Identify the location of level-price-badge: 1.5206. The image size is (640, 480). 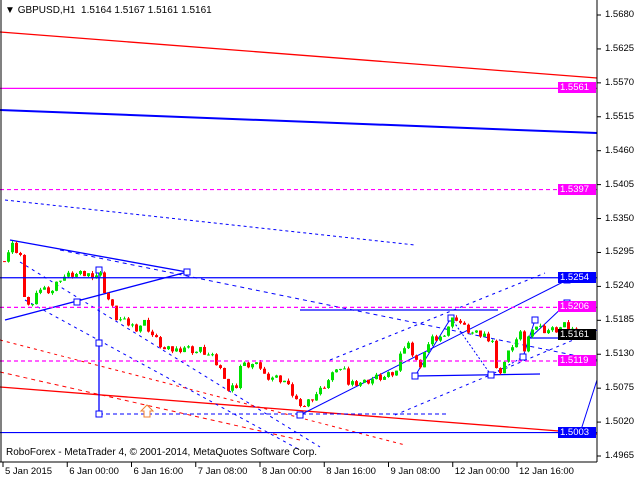
(577, 307).